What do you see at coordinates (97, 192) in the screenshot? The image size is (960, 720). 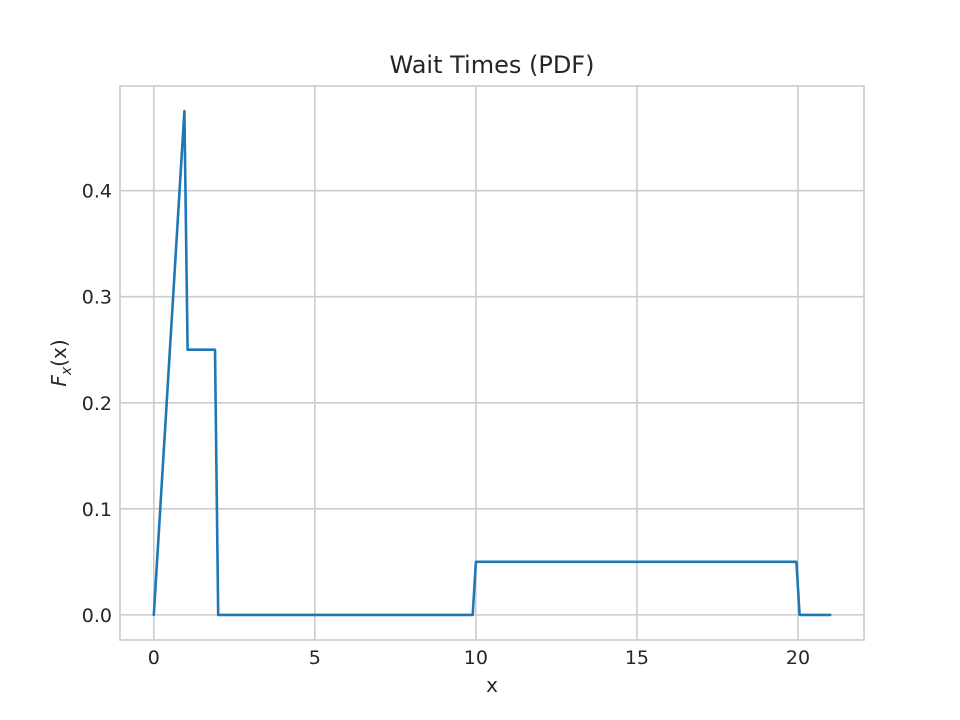 I see `y-tick-label: 0.4` at bounding box center [97, 192].